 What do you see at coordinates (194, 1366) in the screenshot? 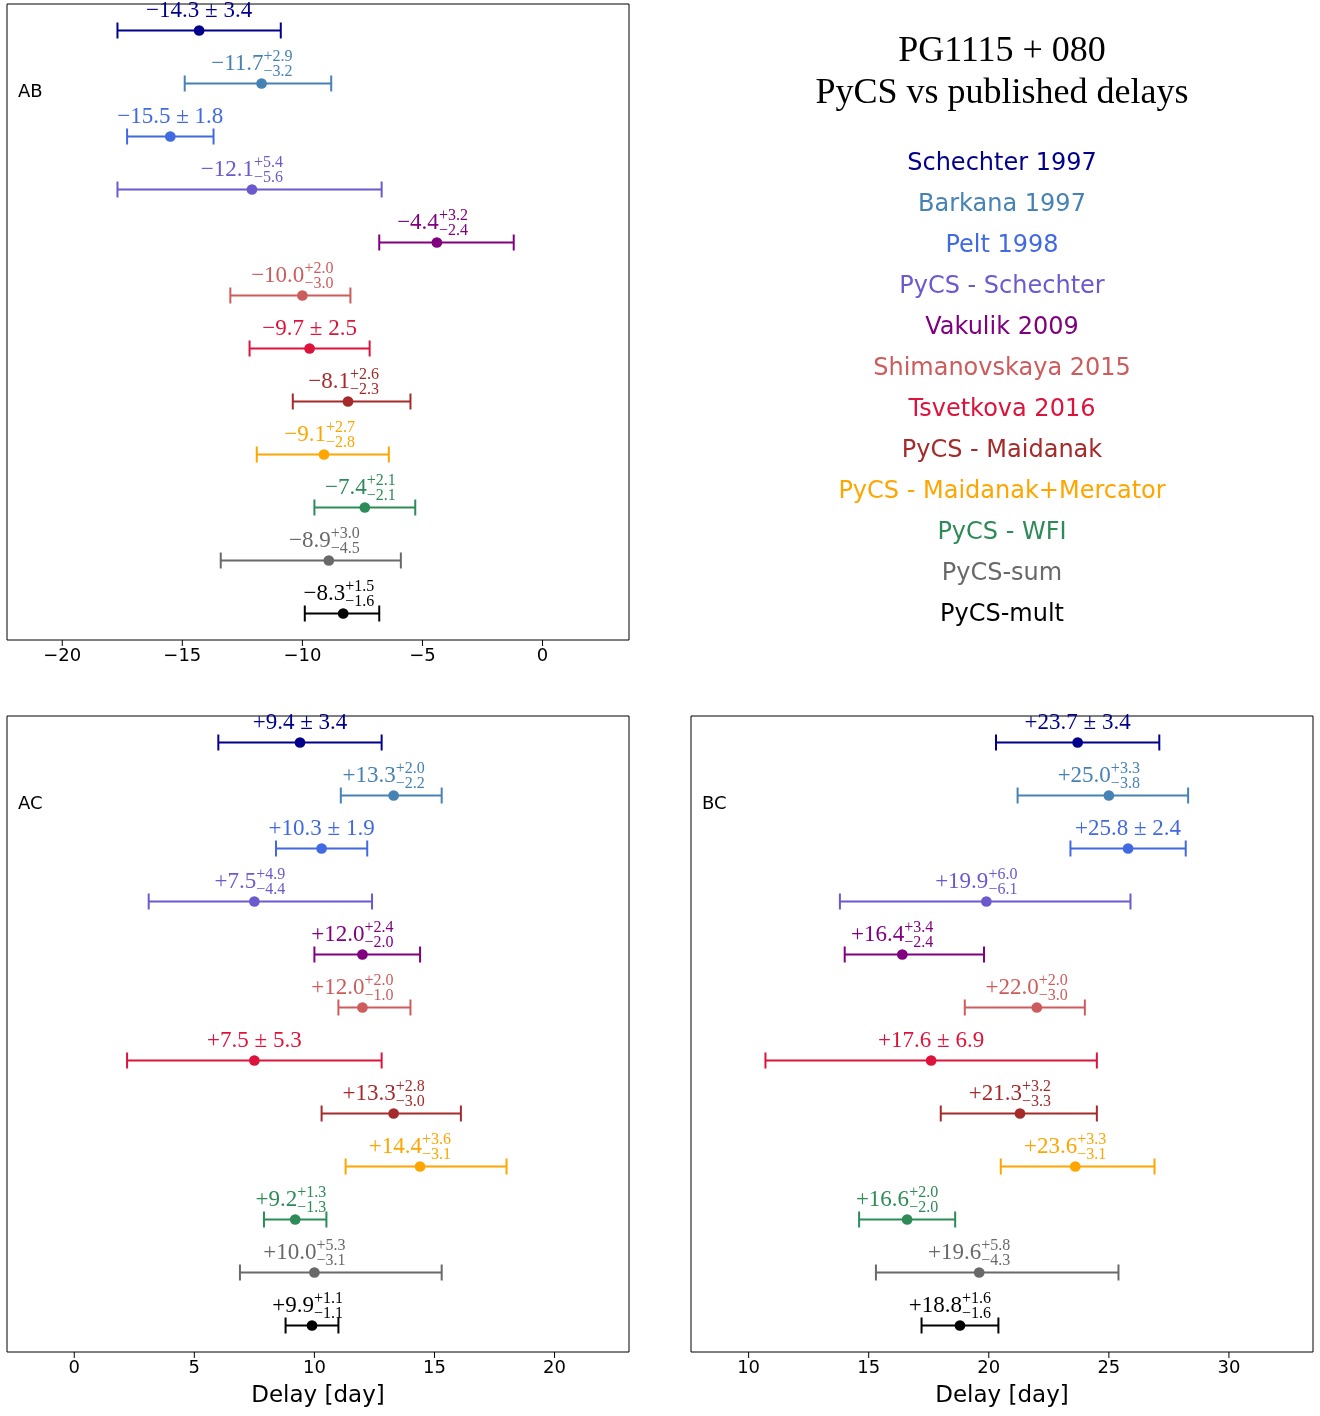
I see `x-tick-label: 5` at bounding box center [194, 1366].